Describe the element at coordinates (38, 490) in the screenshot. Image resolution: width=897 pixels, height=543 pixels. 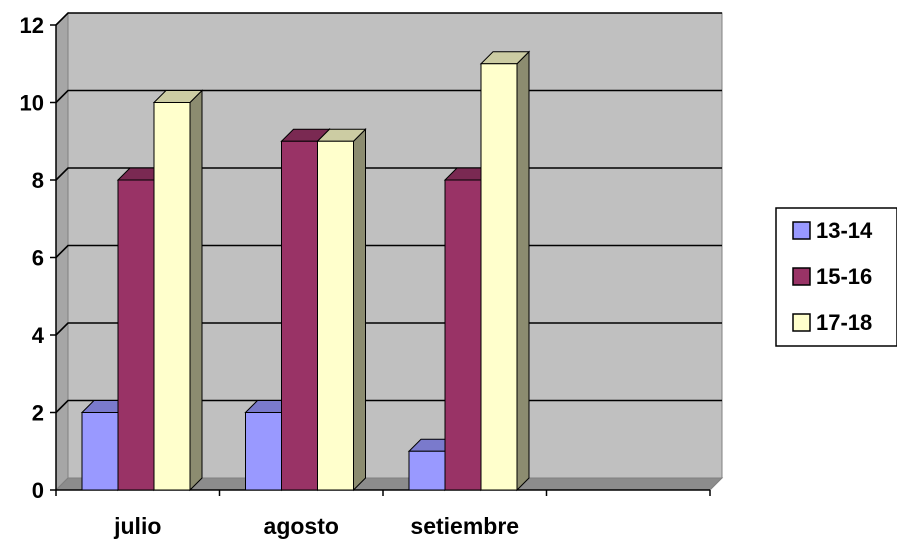
I see `y-tick-label: 0` at that location.